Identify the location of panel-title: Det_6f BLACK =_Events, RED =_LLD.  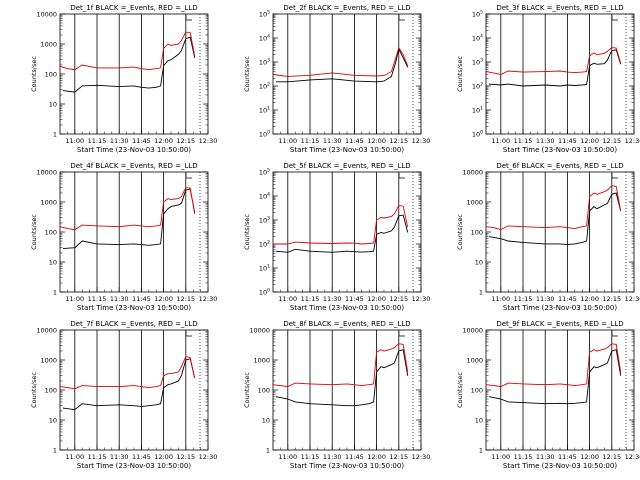
(559, 166).